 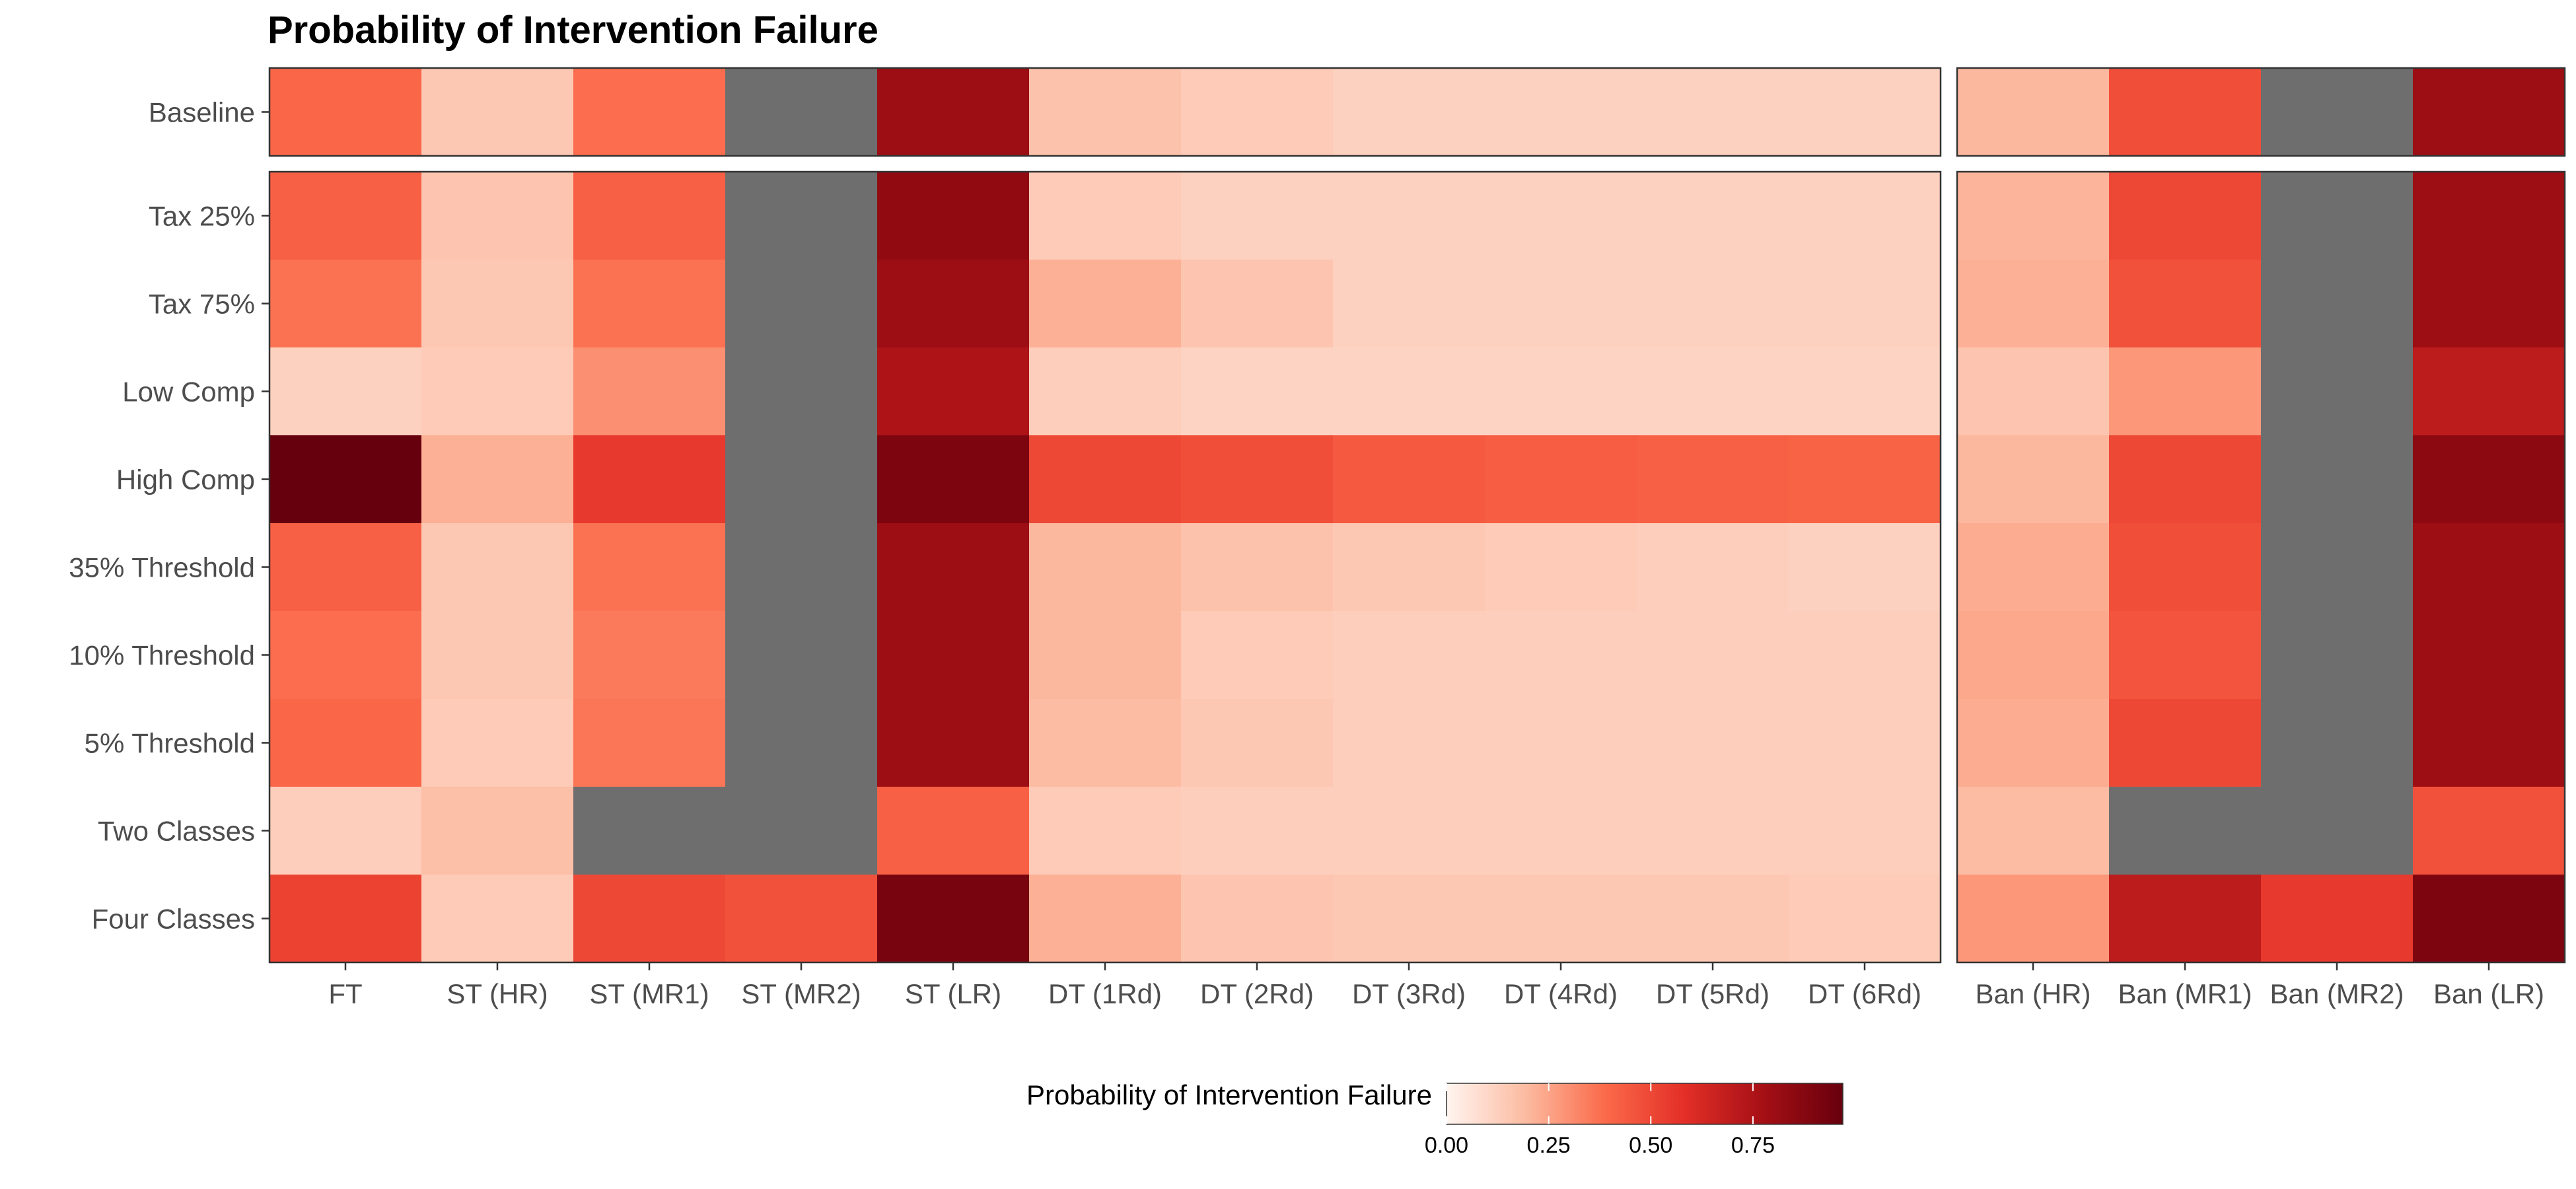 I want to click on legend-tick-label: 0.25, so click(x=1549, y=1145).